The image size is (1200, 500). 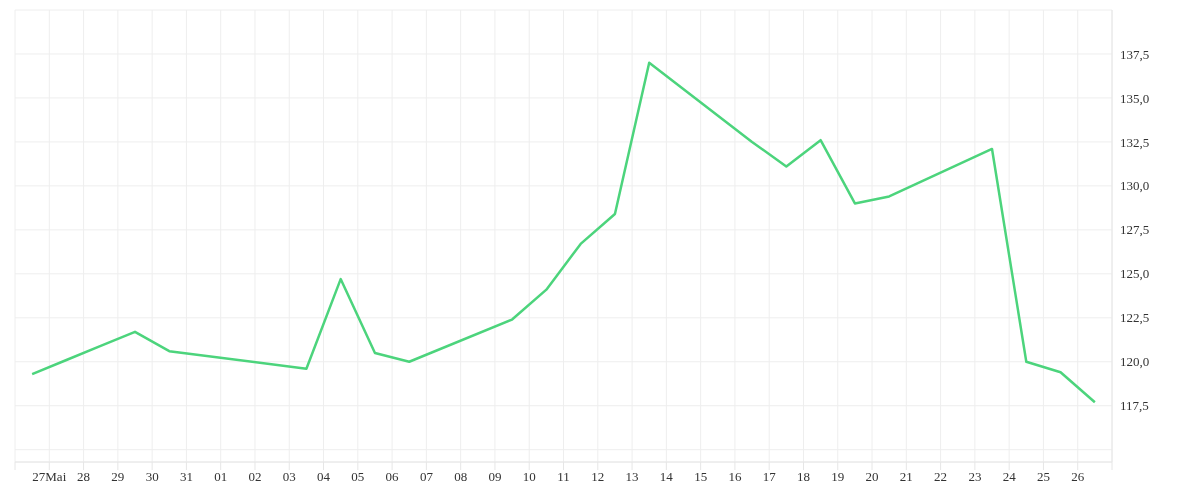 I want to click on x-tick-label: 03, so click(x=289, y=477).